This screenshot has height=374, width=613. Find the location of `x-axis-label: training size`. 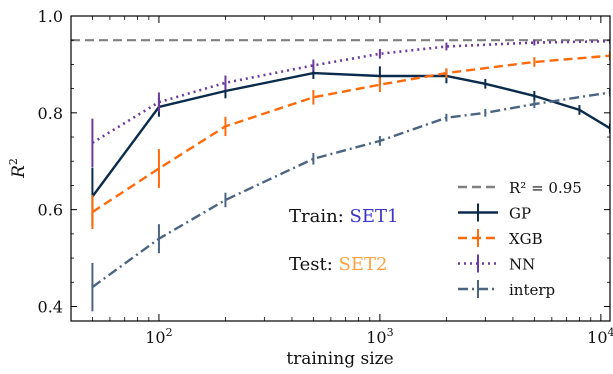

x-axis-label: training size is located at coordinates (339, 359).